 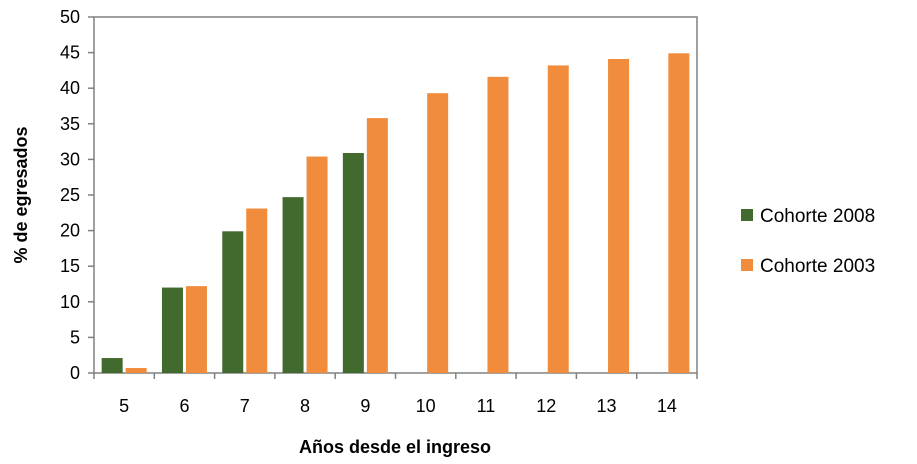 I want to click on x-tick-label: 14, so click(x=667, y=406).